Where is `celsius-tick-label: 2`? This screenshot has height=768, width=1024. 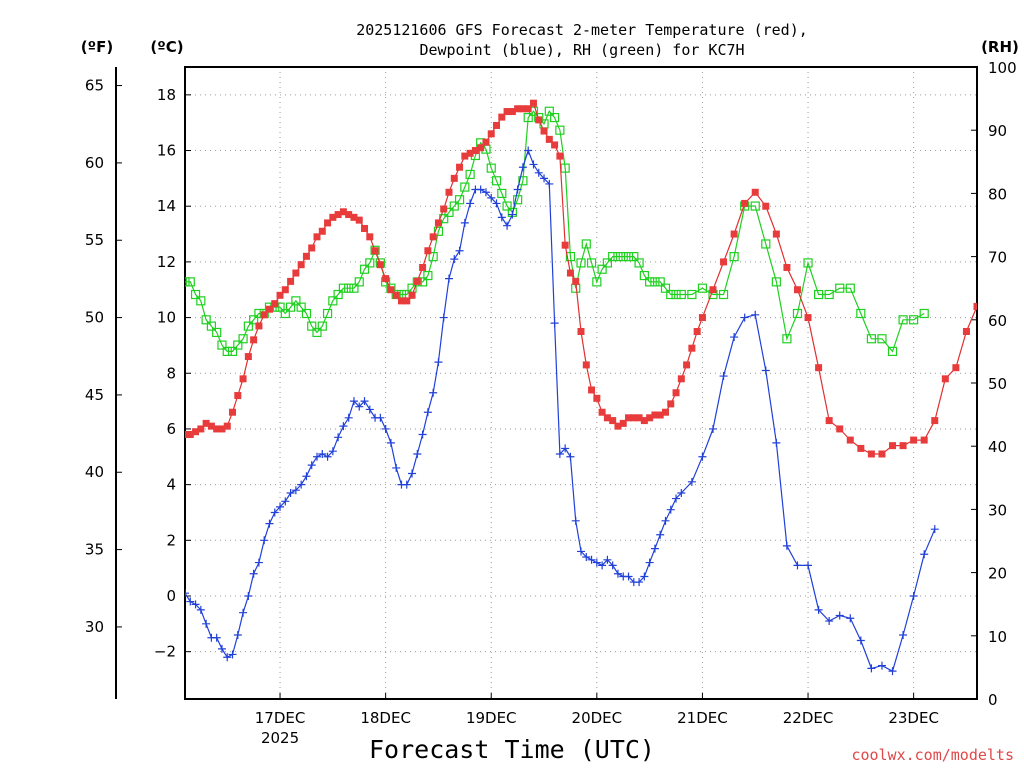
celsius-tick-label: 2 is located at coordinates (171, 540).